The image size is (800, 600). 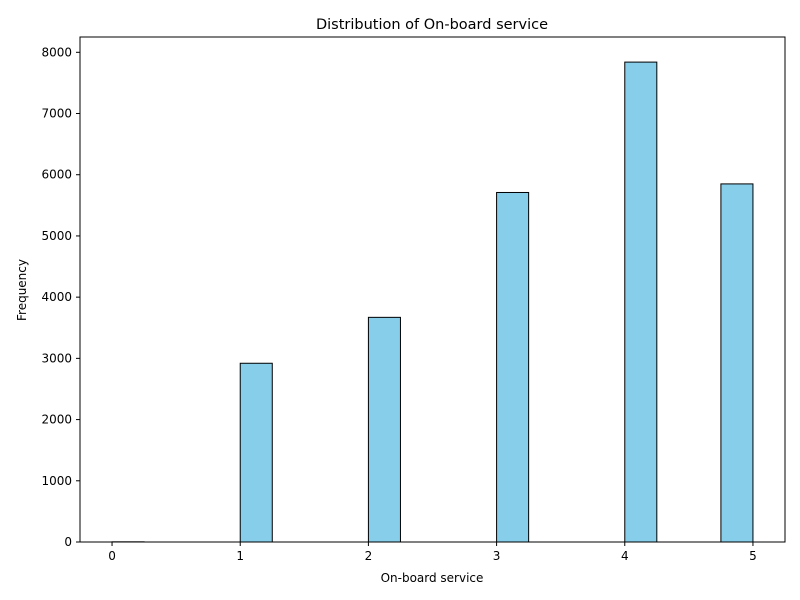 I want to click on y-tick-label: 6000, so click(x=56, y=175).